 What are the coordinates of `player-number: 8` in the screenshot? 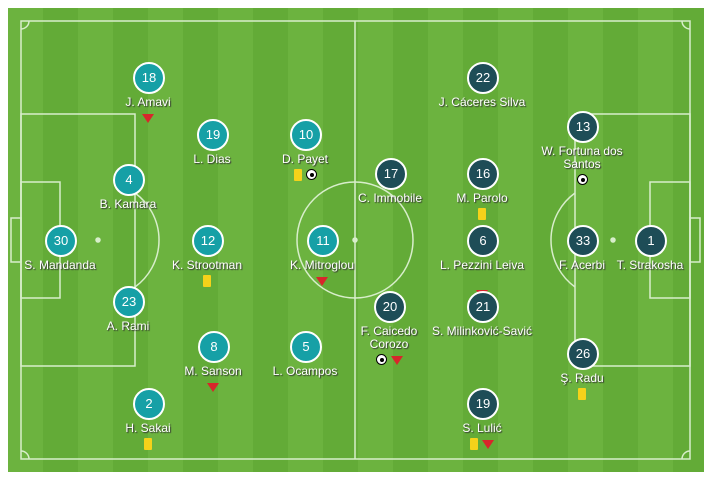 It's located at (214, 347).